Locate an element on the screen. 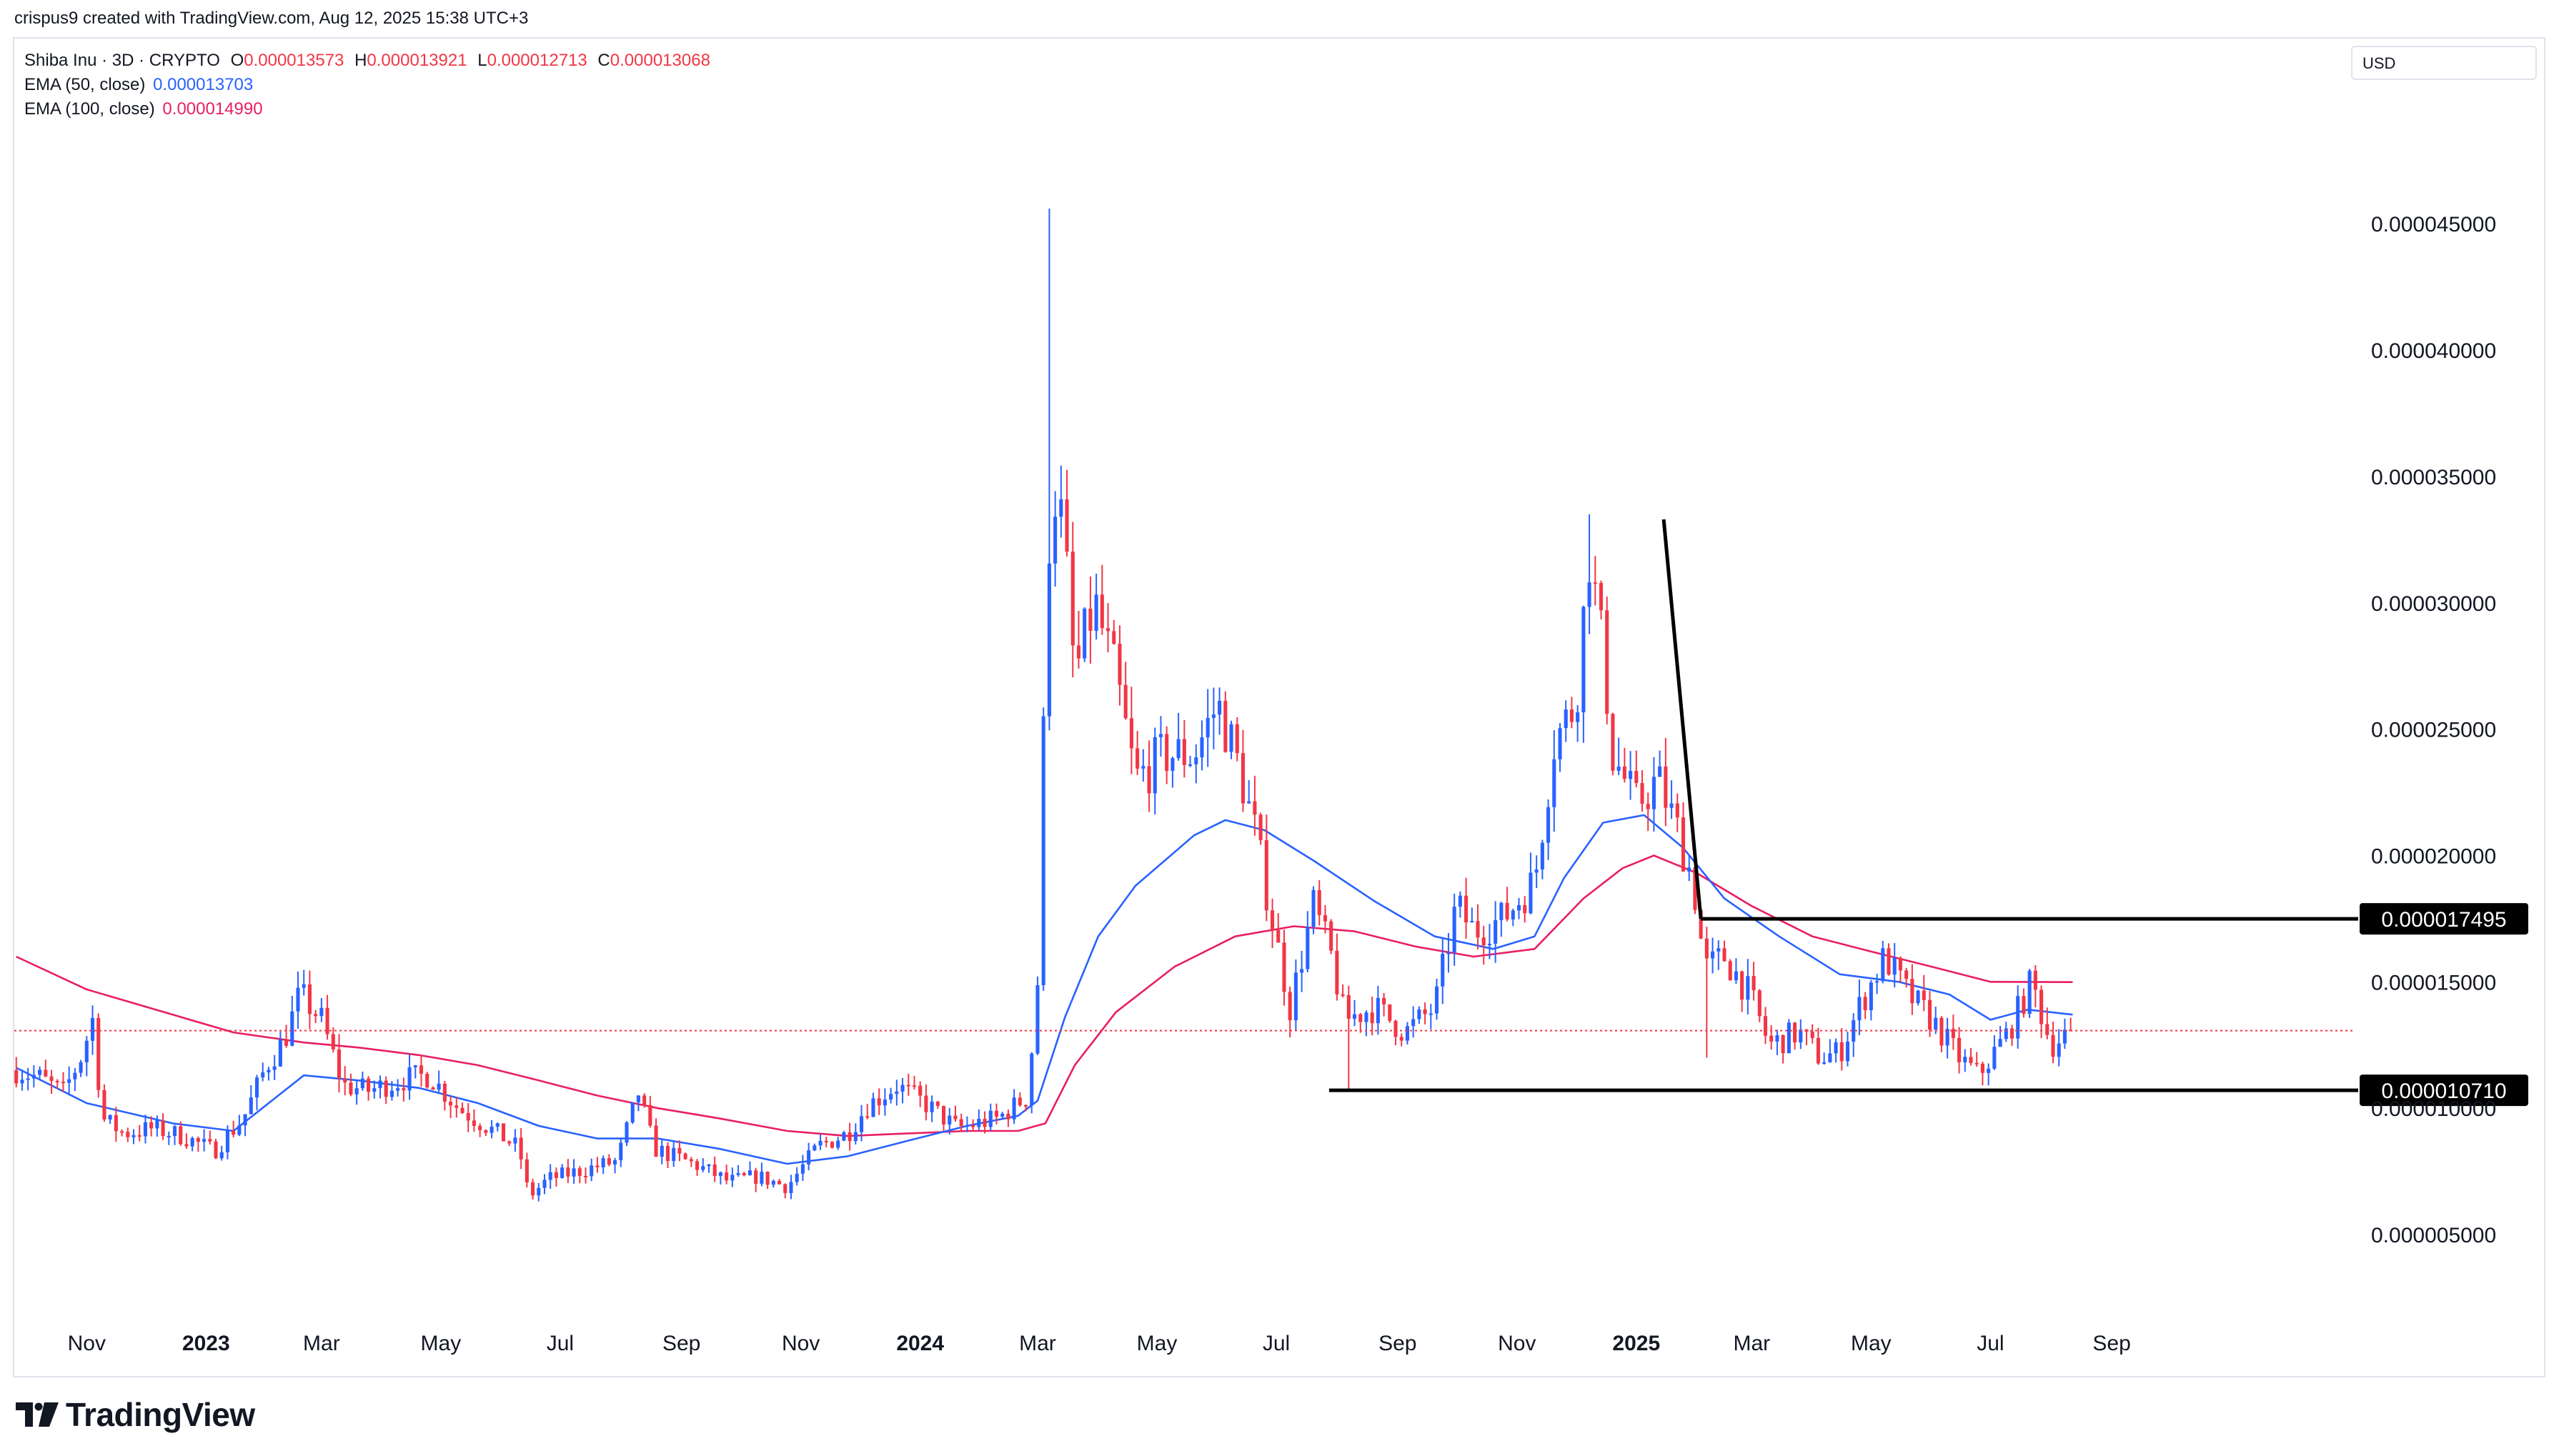  currency-selector: USD is located at coordinates (2444, 63).